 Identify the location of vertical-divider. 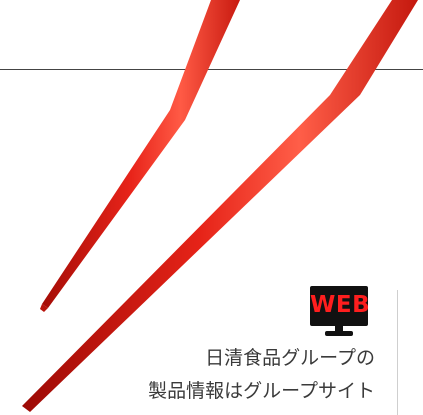
(397, 352).